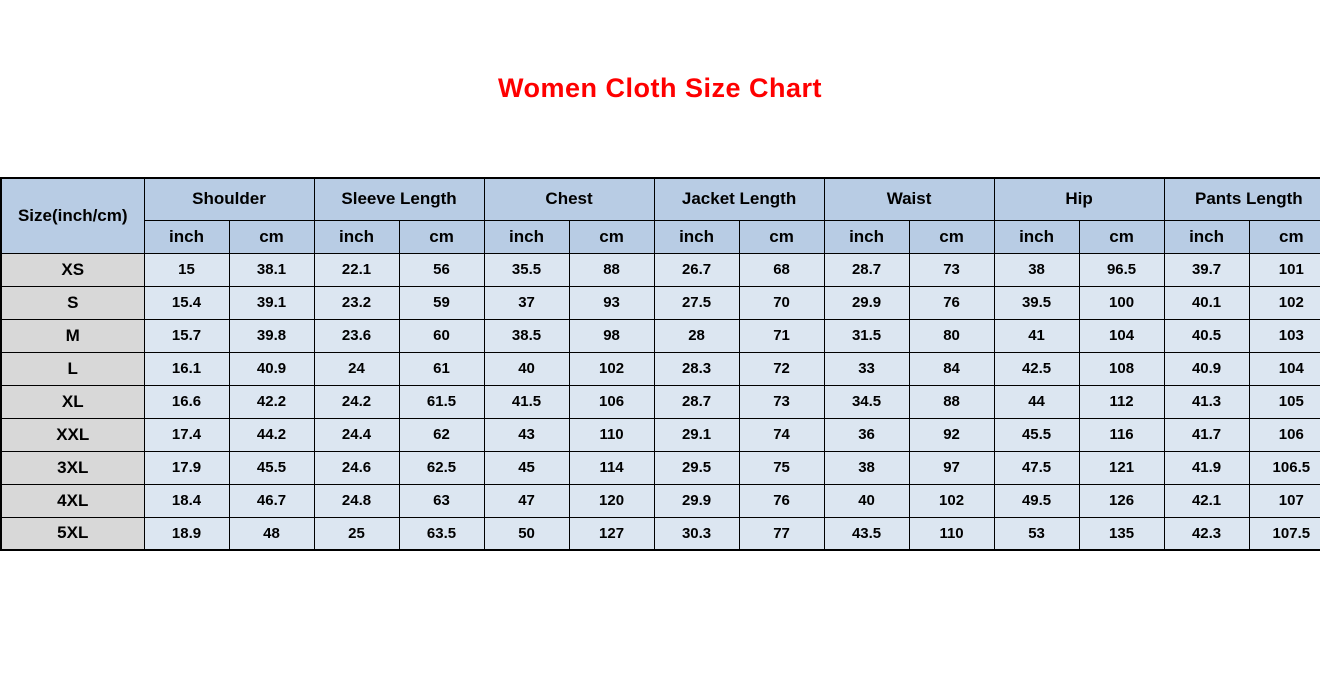 Image resolution: width=1320 pixels, height=685 pixels. I want to click on measurement-cell: 50, so click(526, 533).